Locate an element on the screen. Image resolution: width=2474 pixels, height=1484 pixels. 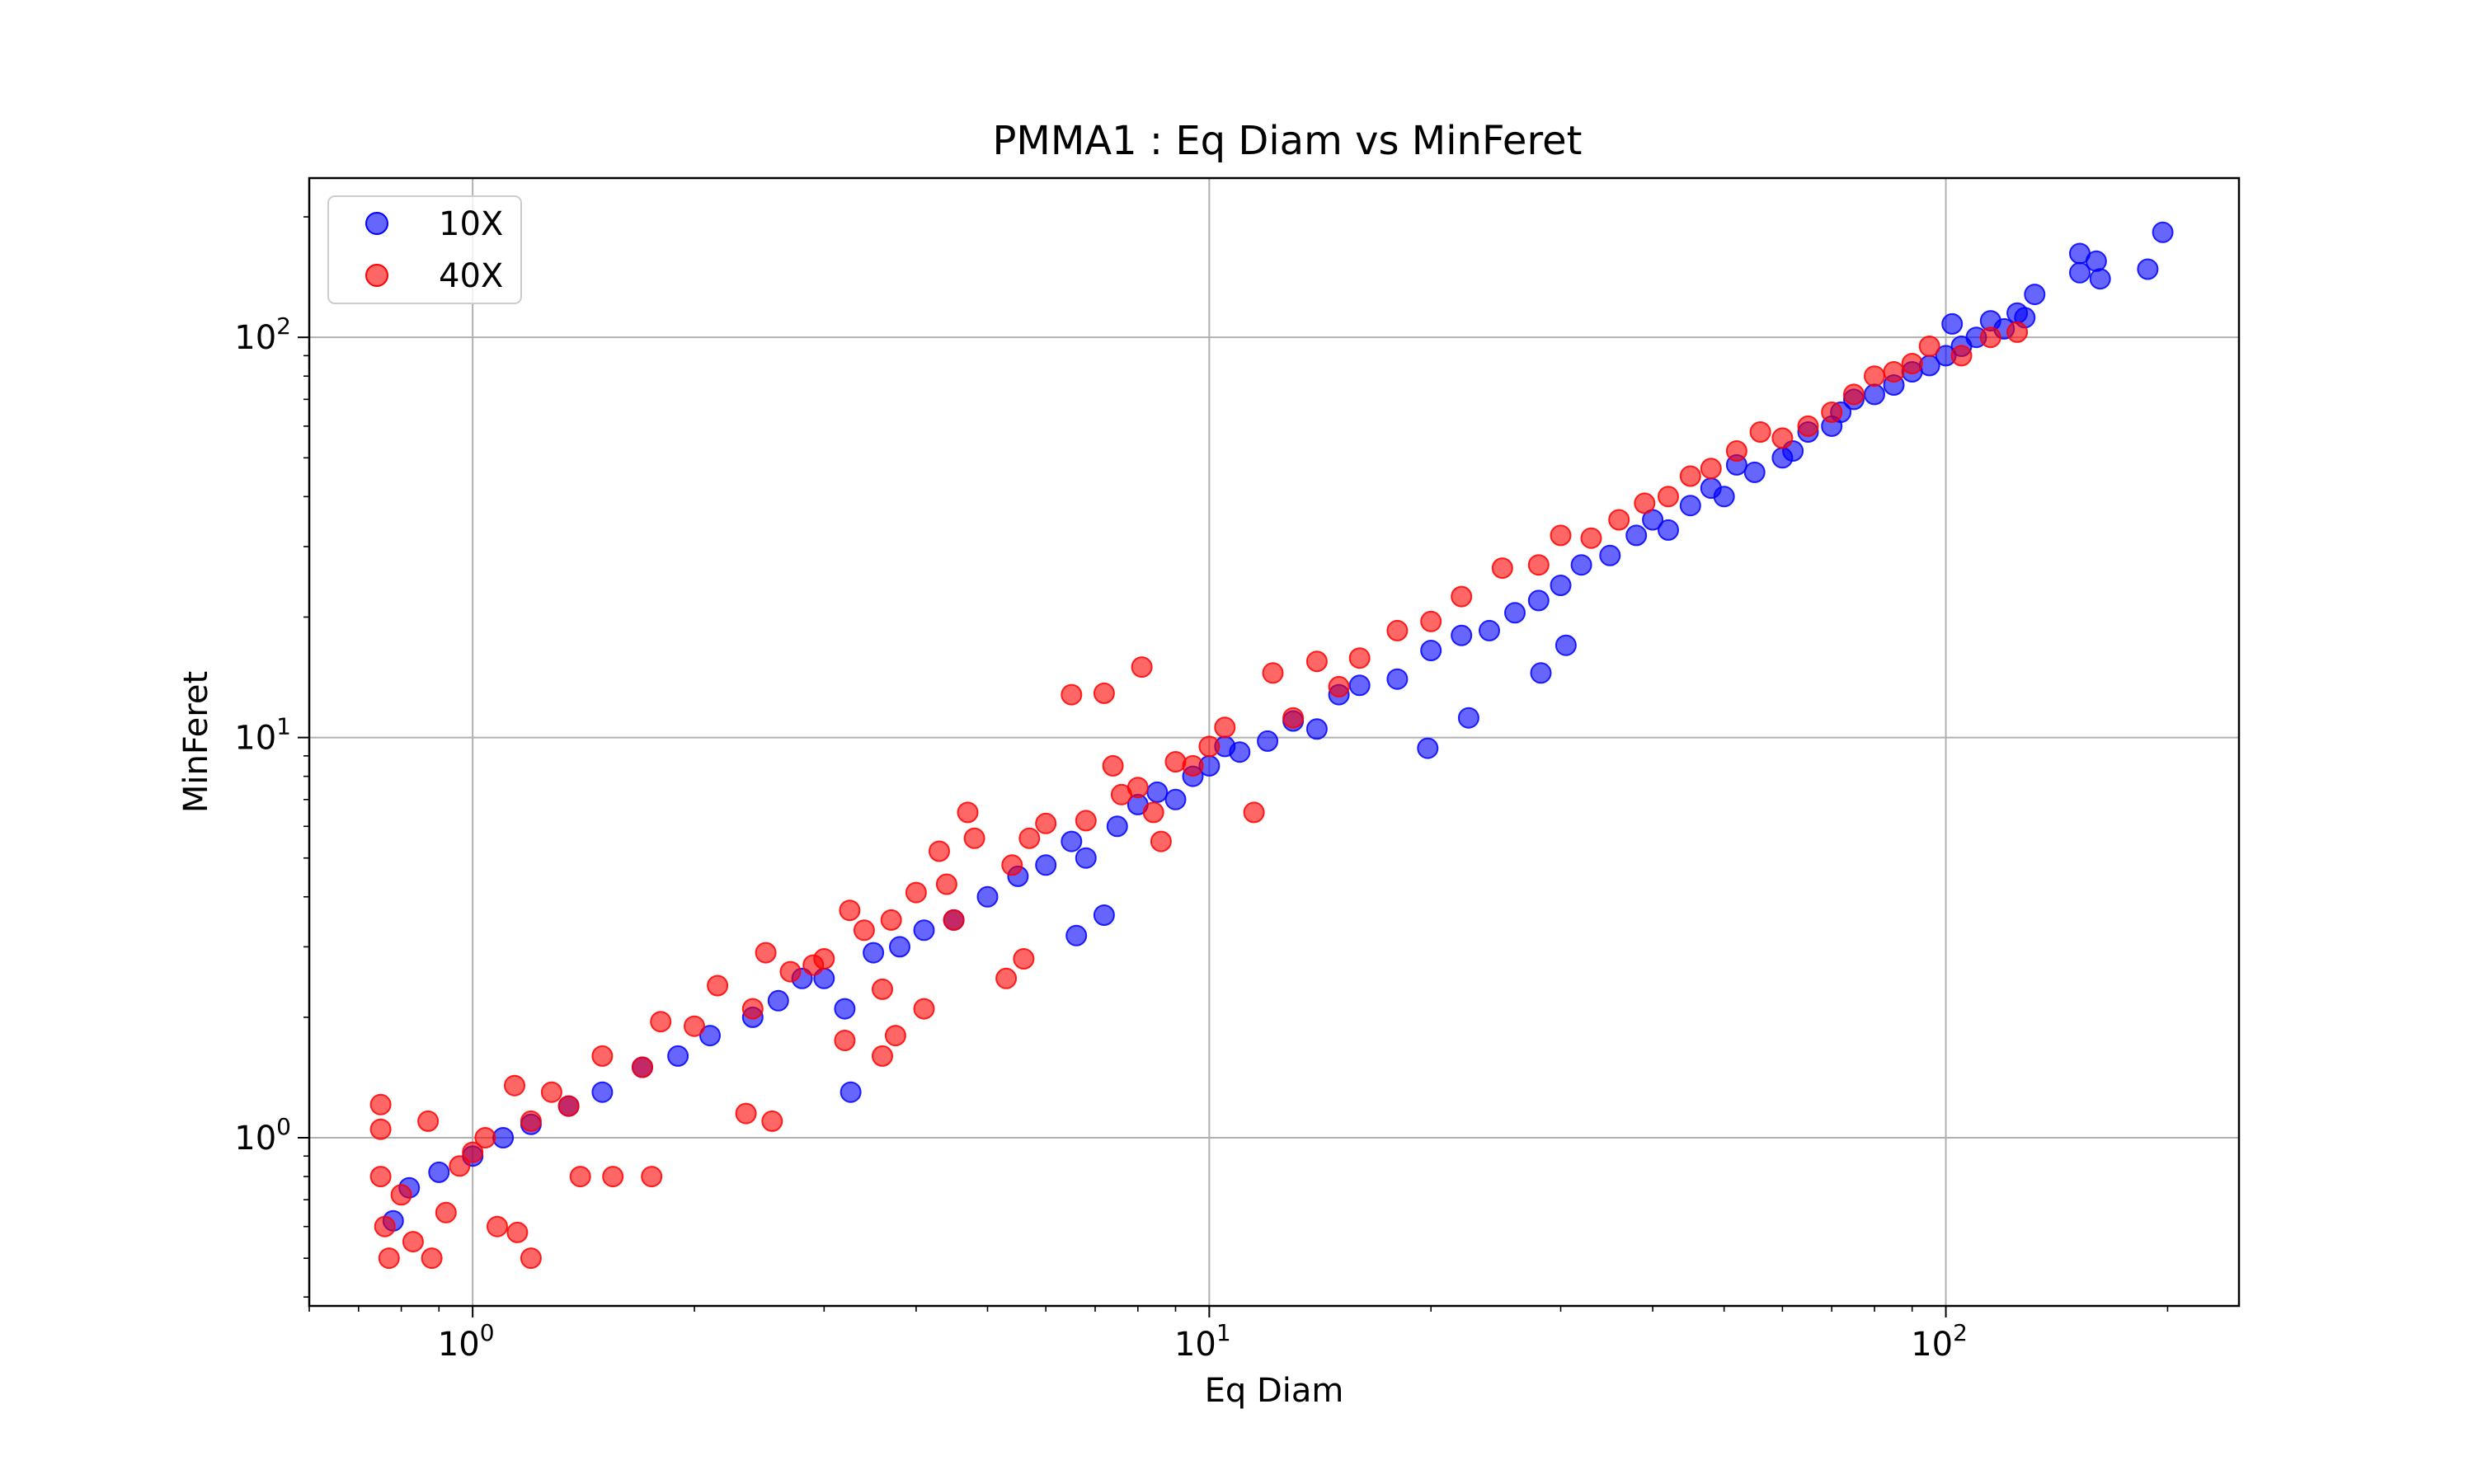
legend-marker-40x is located at coordinates (376, 275).